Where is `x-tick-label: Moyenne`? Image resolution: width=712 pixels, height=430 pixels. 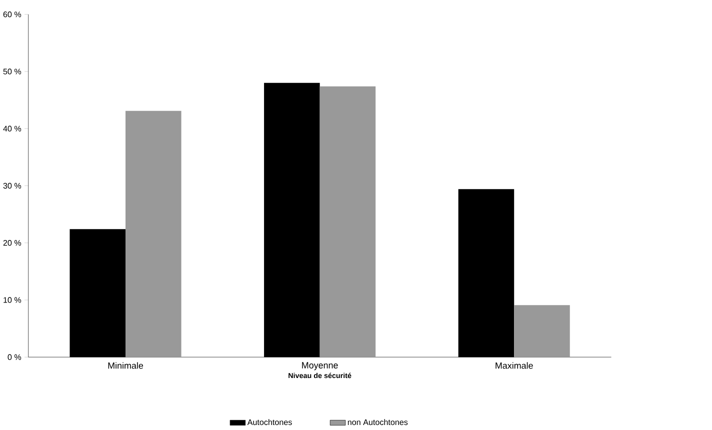
x-tick-label: Moyenne is located at coordinates (320, 366).